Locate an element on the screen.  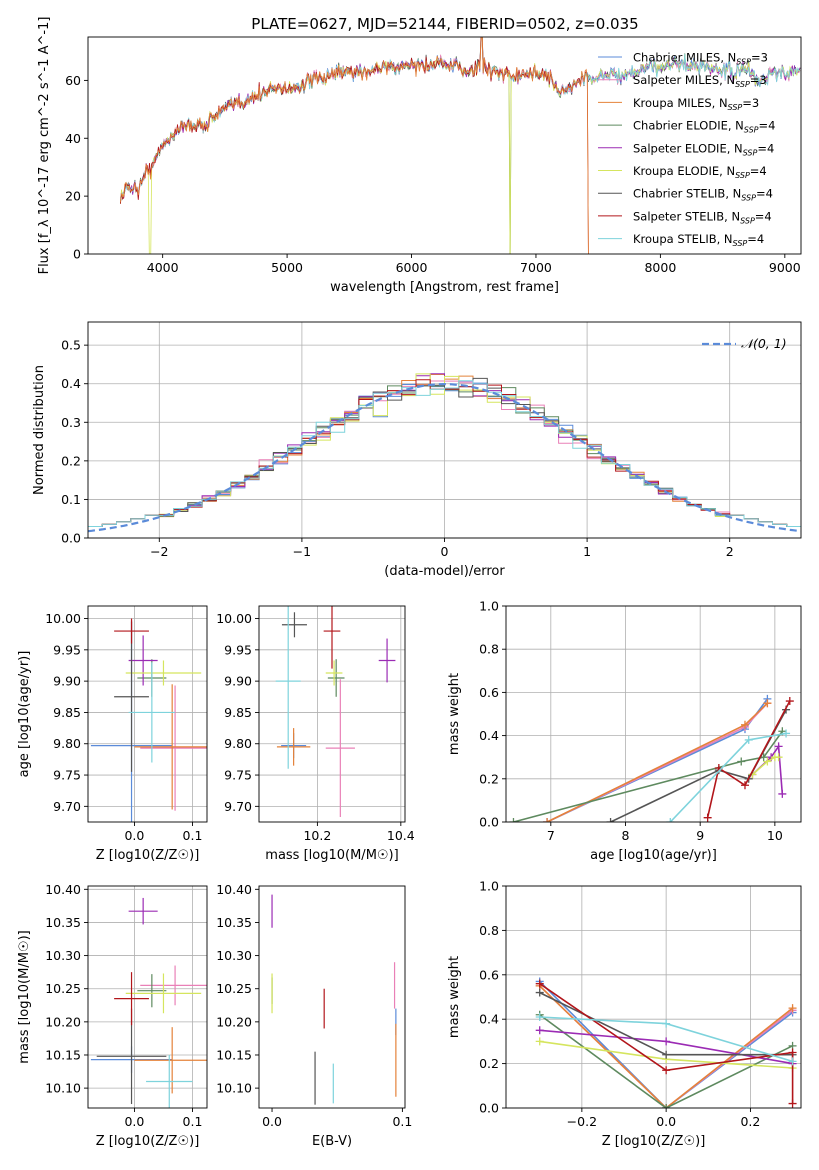
weight_vs_Z-frame is located at coordinates (653, 997).